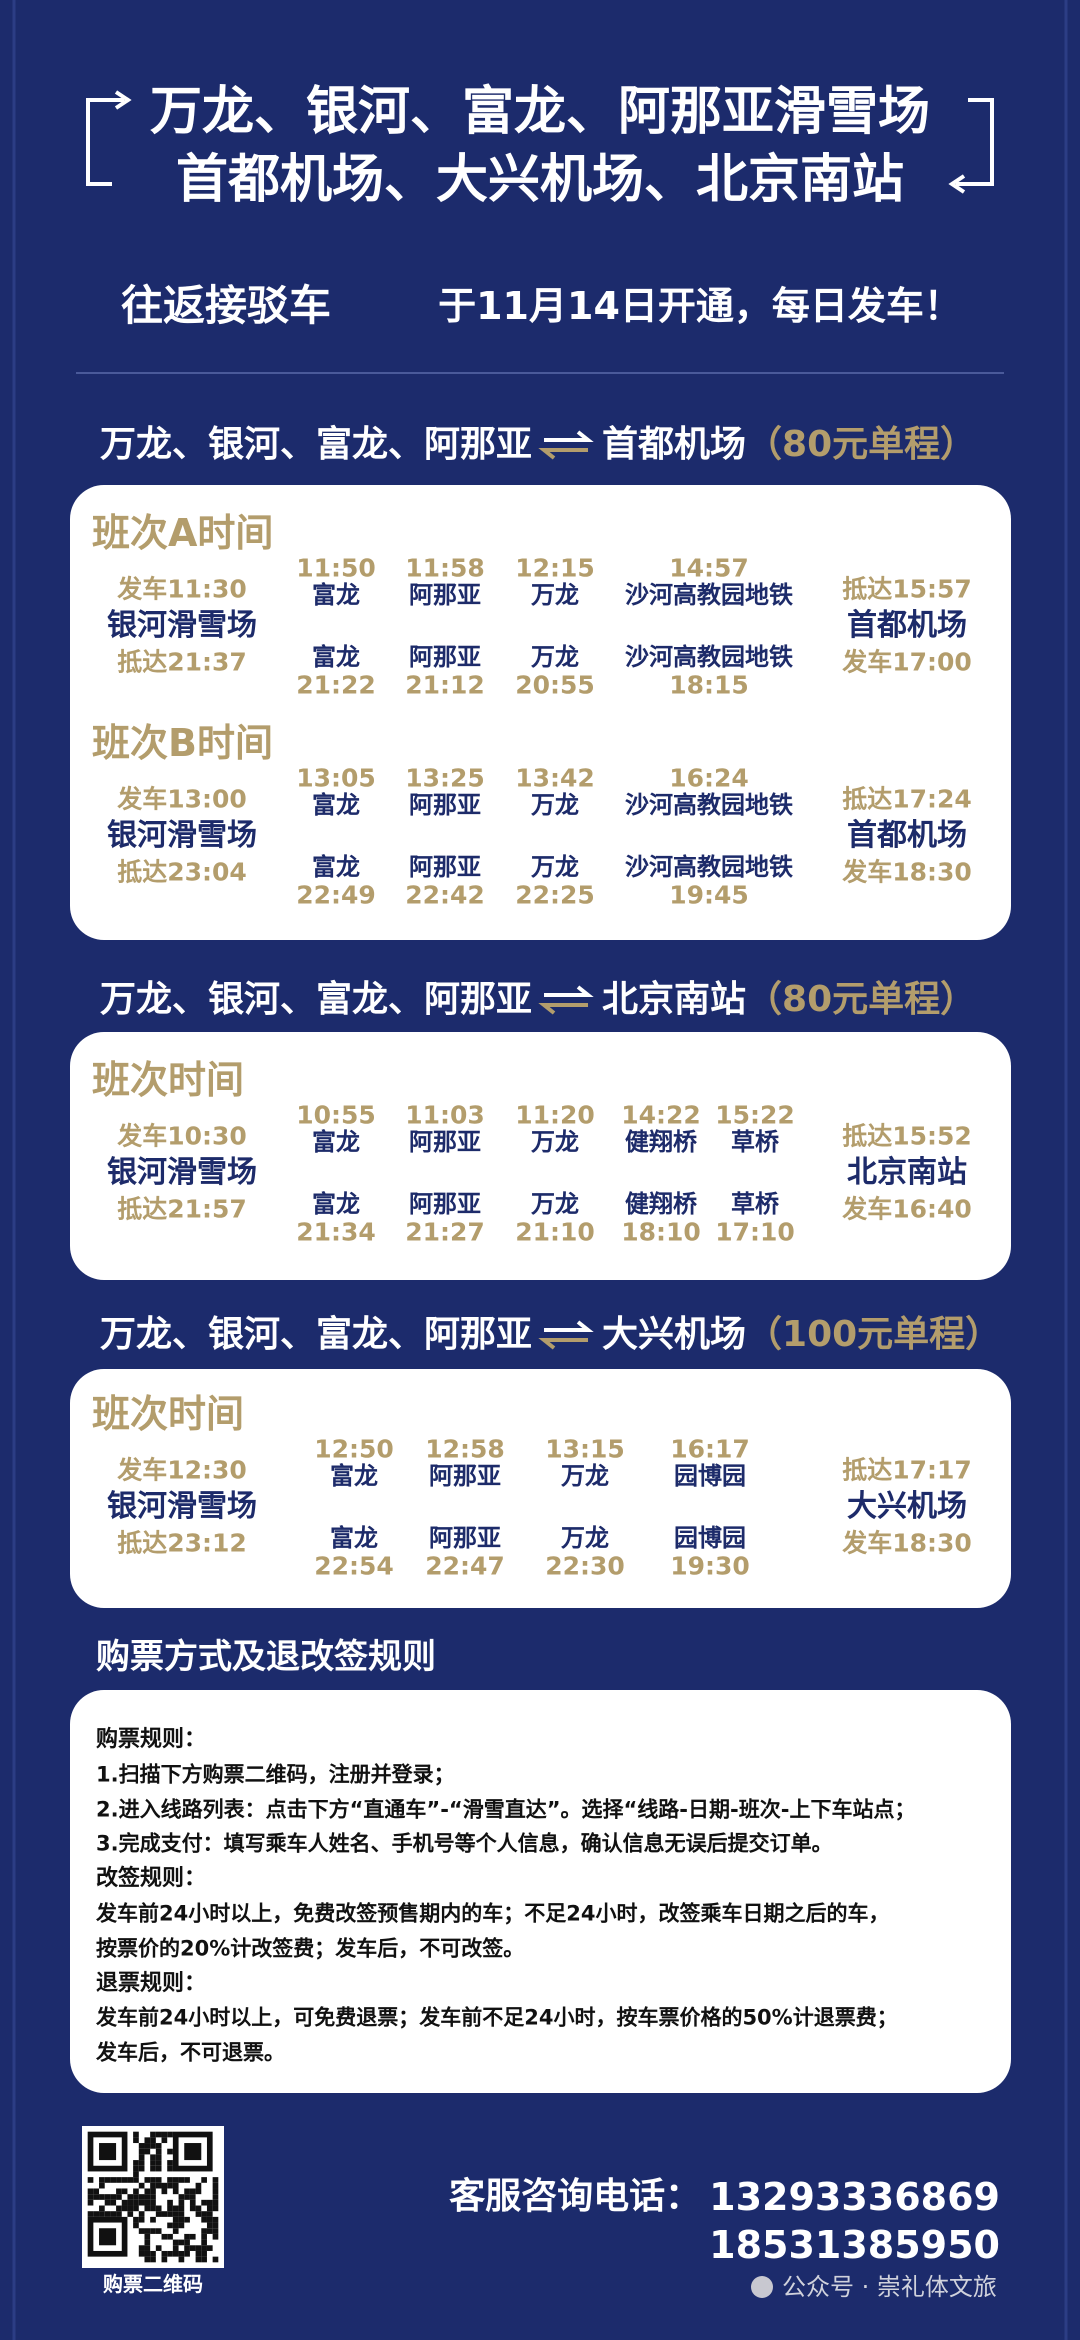 This screenshot has height=2340, width=1080. Describe the element at coordinates (445, 1204) in the screenshot. I see `stop-name: 阿那亚` at that location.